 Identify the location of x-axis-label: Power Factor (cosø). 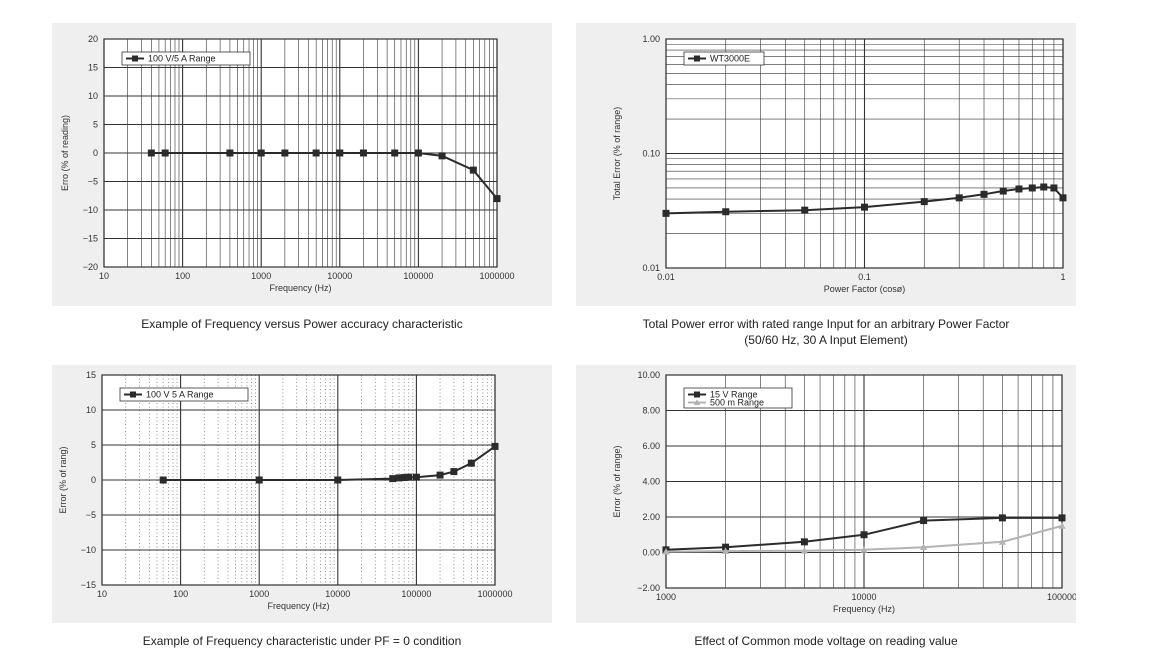
(865, 289).